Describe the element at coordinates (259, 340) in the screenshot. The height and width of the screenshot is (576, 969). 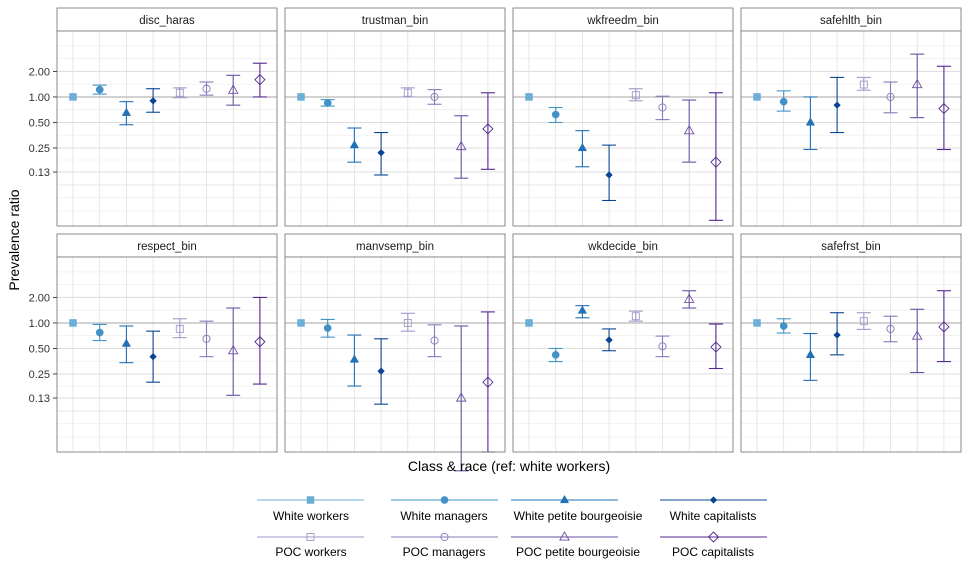
I see `point-poc-capitalists` at that location.